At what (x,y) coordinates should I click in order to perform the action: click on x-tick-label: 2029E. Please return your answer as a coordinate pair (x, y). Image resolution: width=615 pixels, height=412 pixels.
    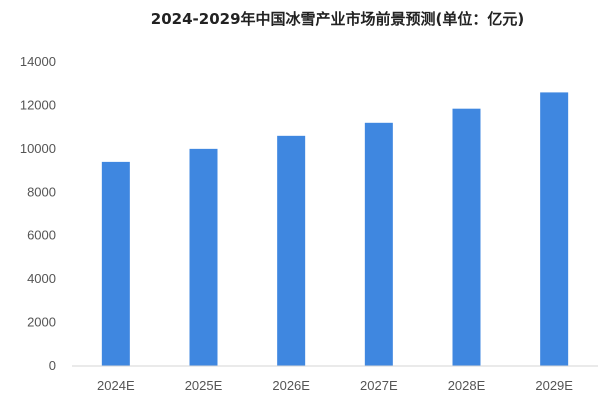
    Looking at the image, I should click on (554, 385).